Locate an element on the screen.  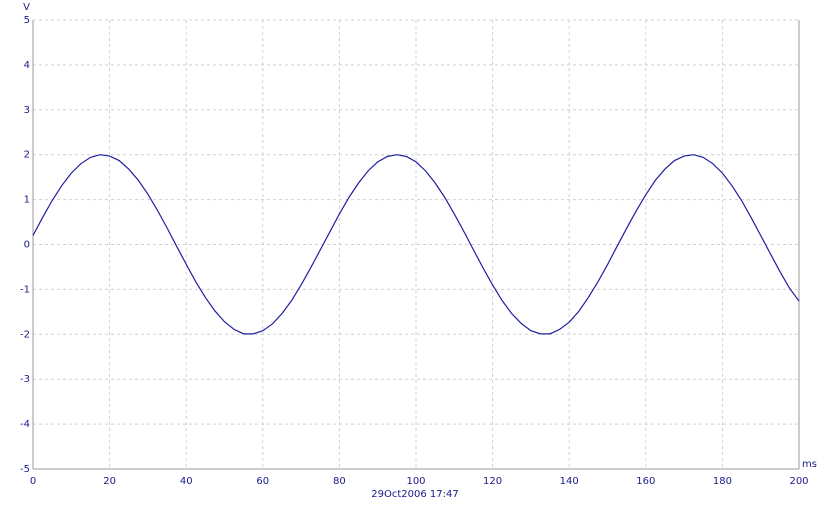
y-tick-label: 4 is located at coordinates (27, 65).